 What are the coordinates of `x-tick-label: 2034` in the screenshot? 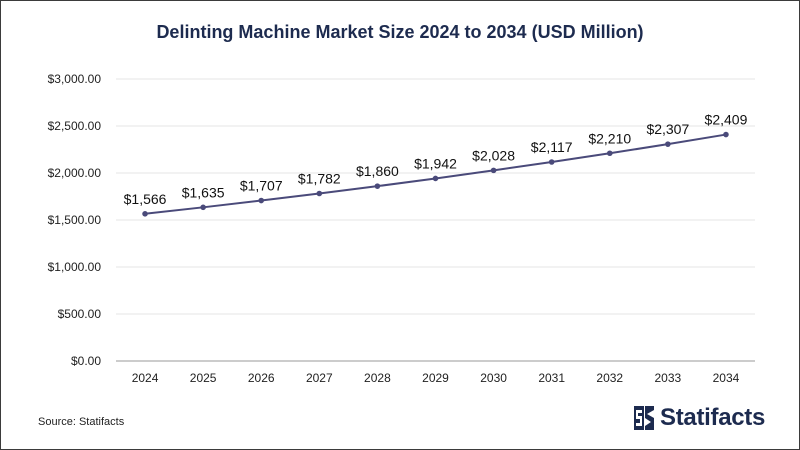 It's located at (726, 378).